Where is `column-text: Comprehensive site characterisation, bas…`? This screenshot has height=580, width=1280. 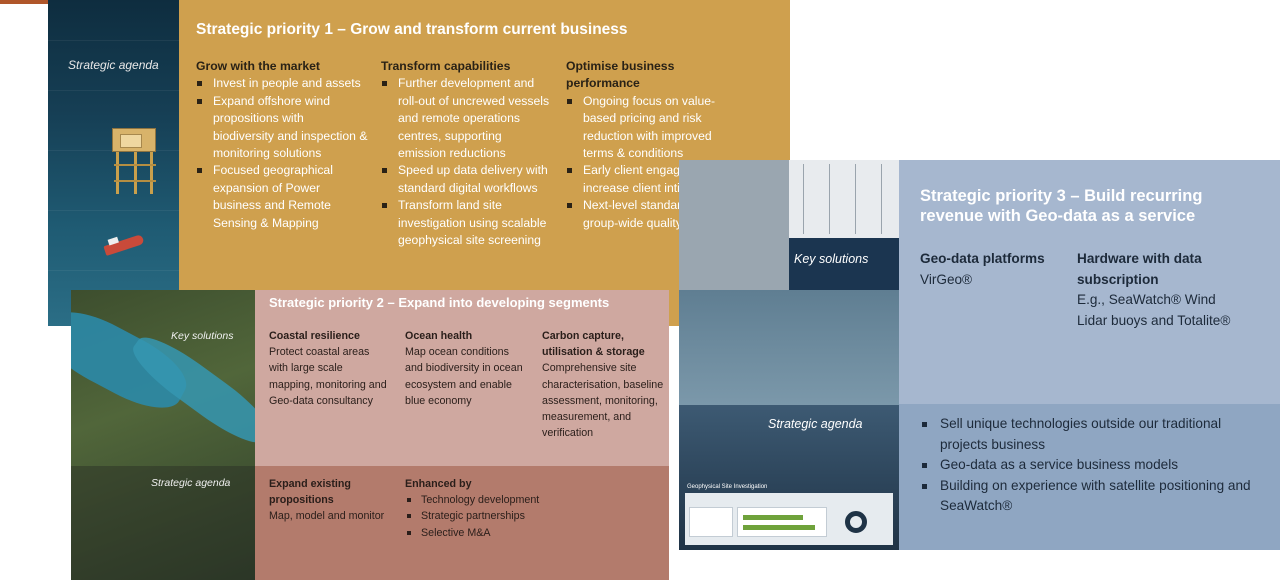
column-text: Comprehensive site characterisation, bas… is located at coordinates (603, 401).